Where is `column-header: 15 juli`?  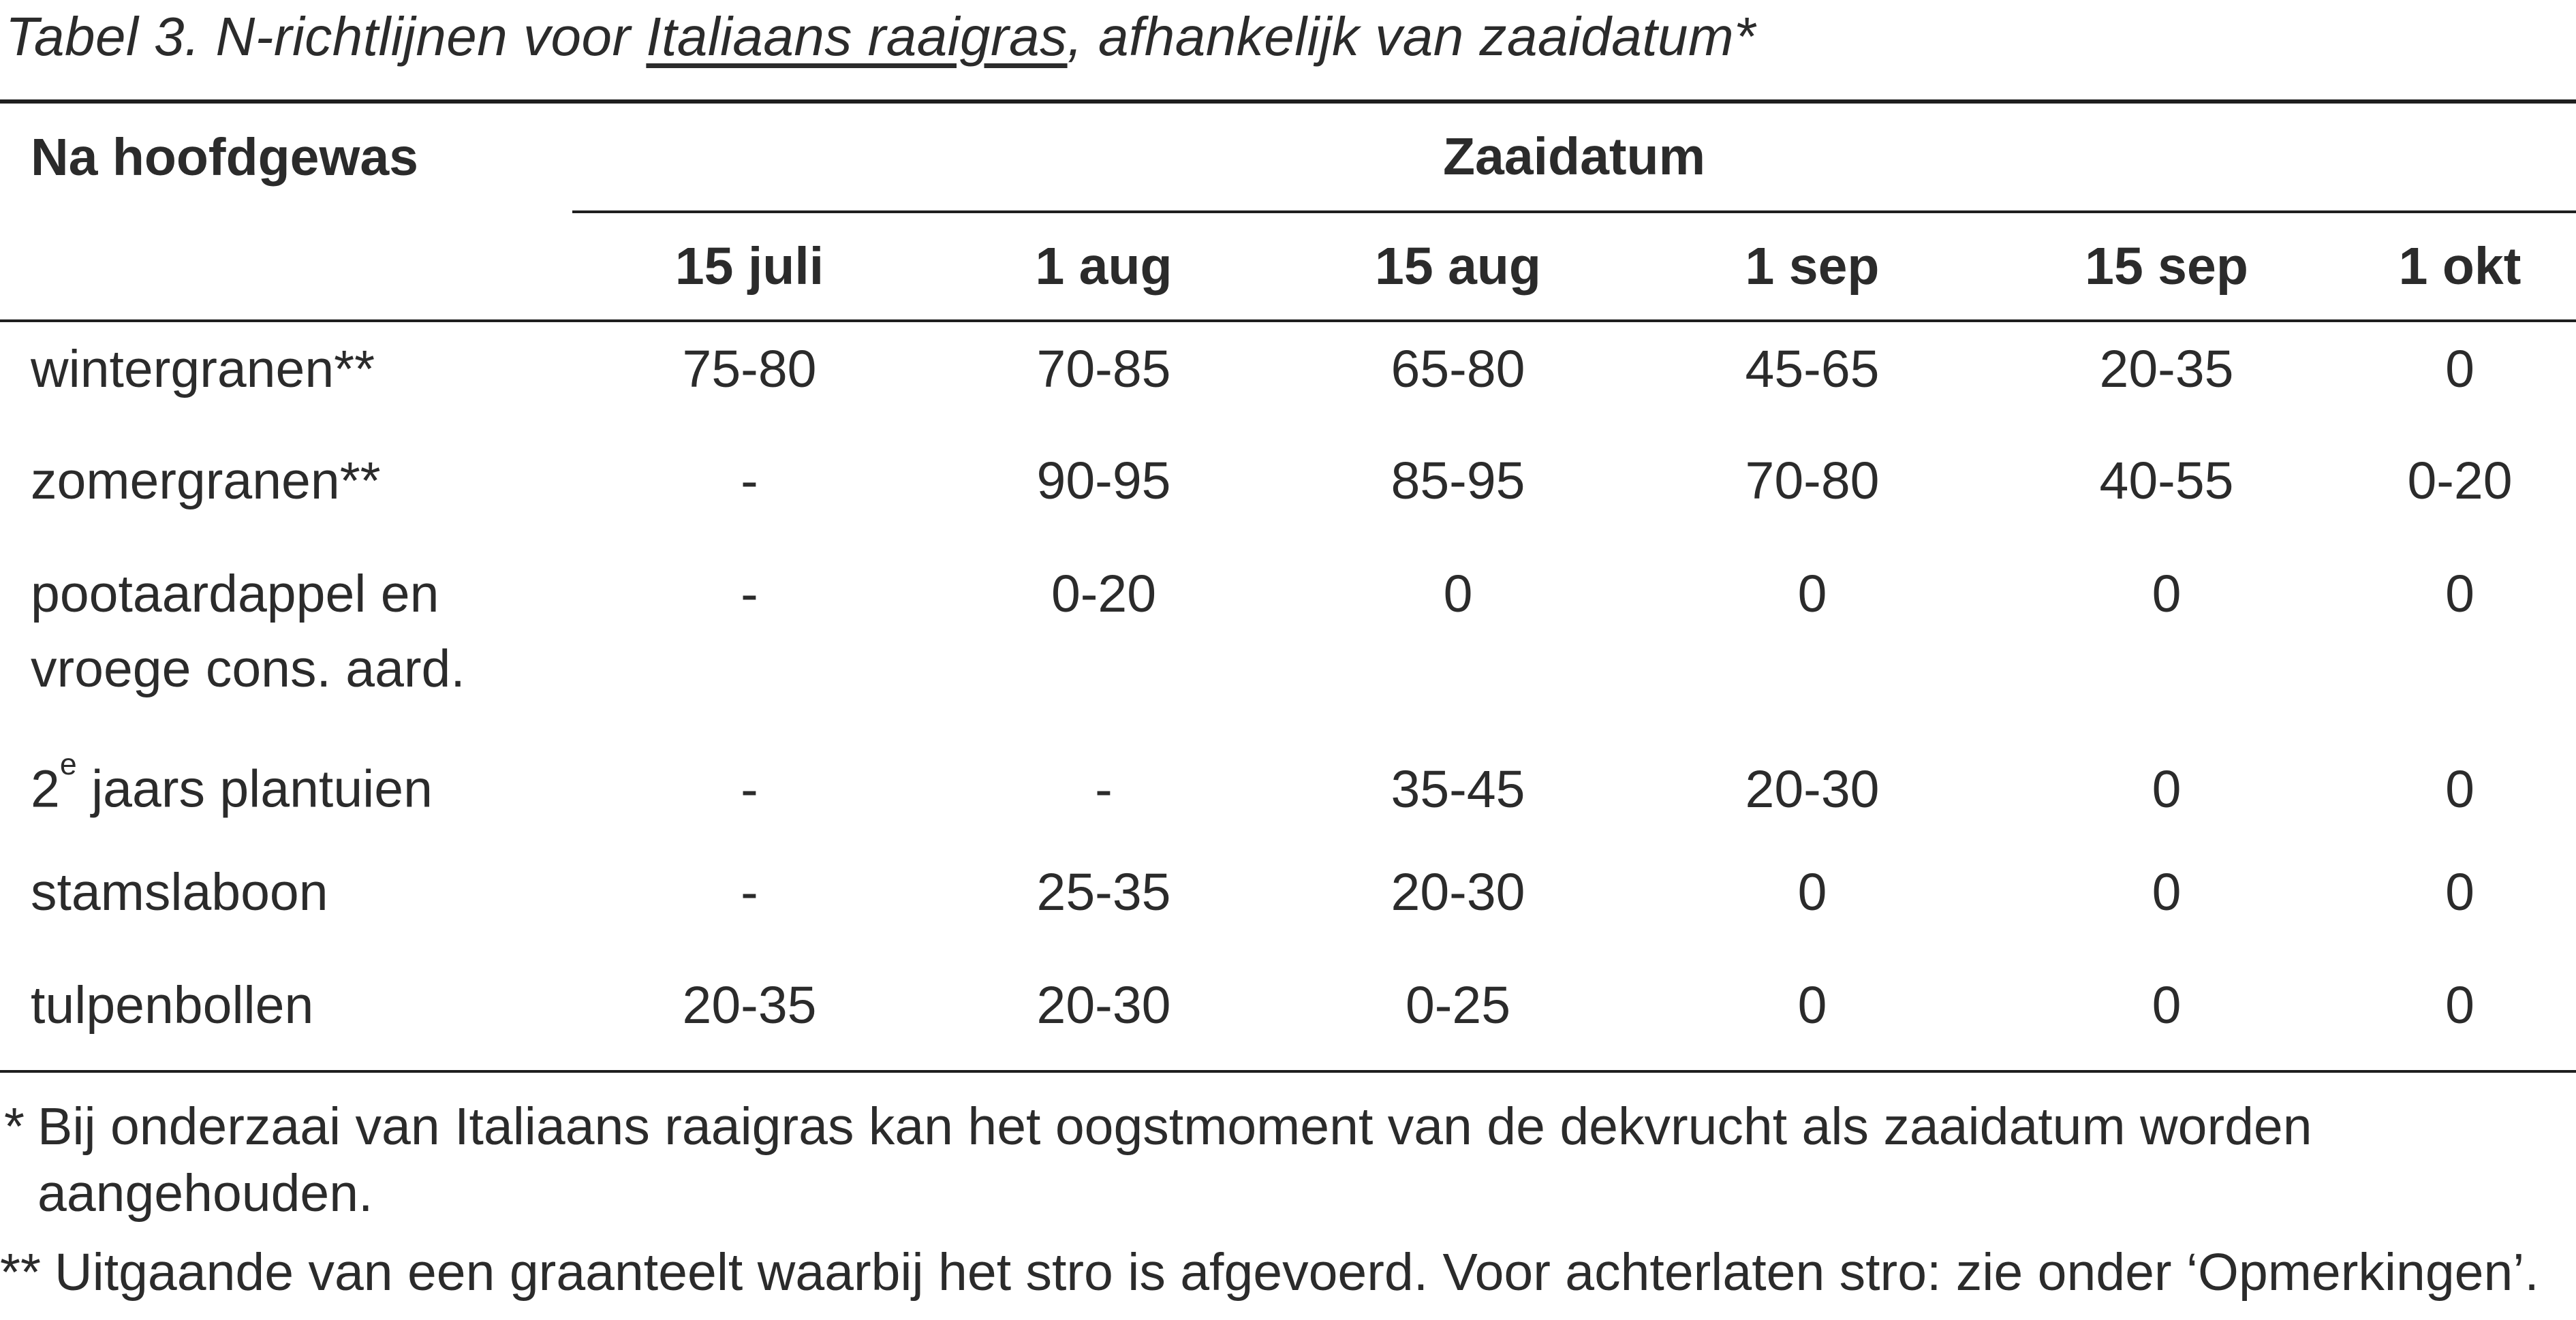
column-header: 15 juli is located at coordinates (749, 267).